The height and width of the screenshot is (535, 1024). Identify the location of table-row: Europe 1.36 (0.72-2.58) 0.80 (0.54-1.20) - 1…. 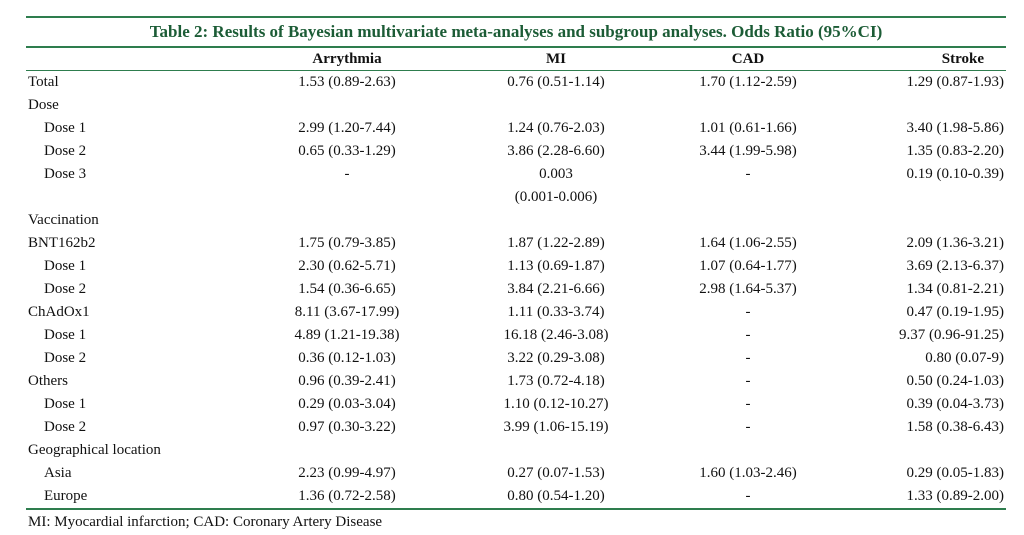
(516, 496).